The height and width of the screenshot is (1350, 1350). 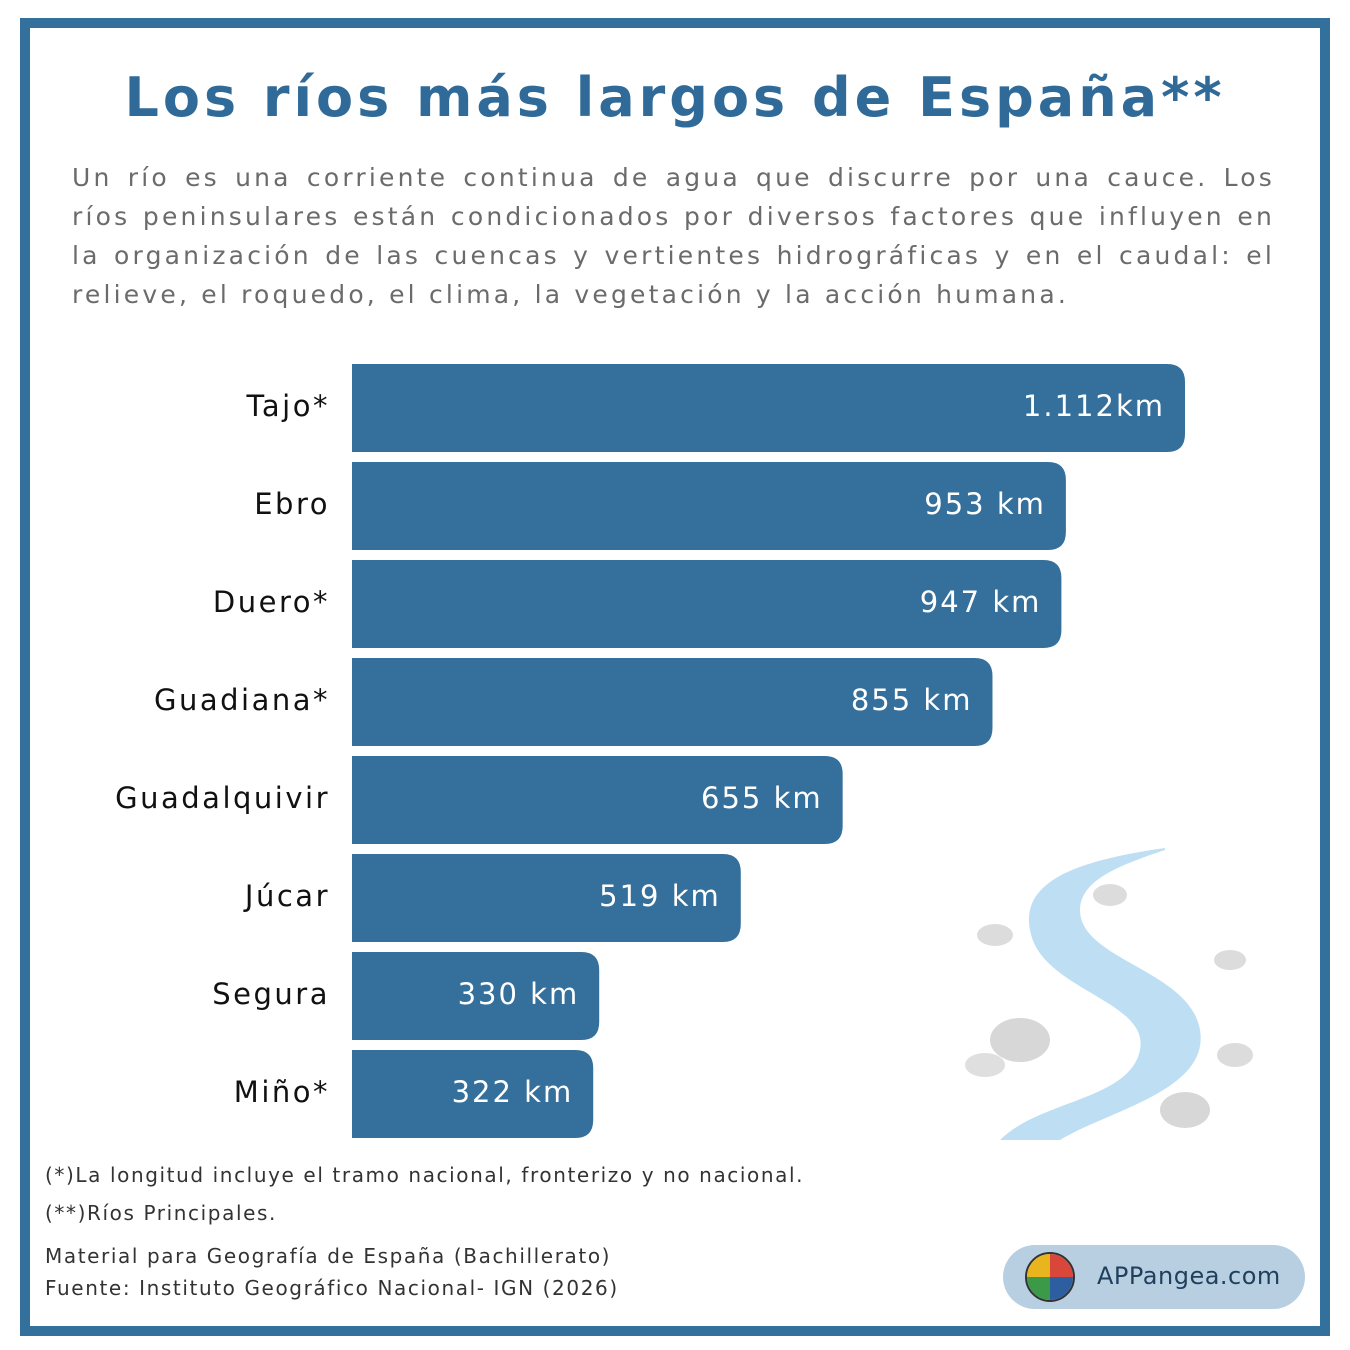 What do you see at coordinates (675, 97) in the screenshot?
I see `title: Los ríos más largos de España**` at bounding box center [675, 97].